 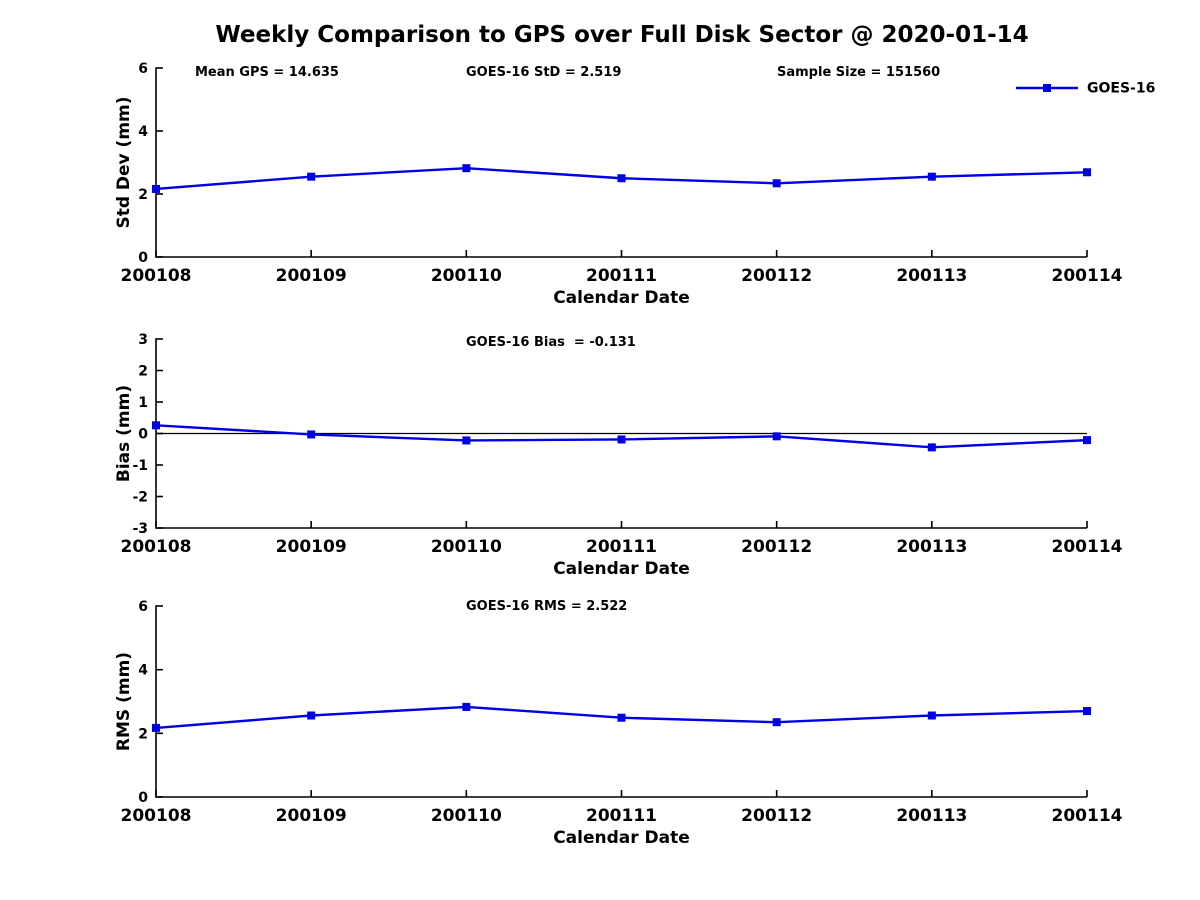 What do you see at coordinates (543, 72) in the screenshot?
I see `chart-annotation: GOES-16 StD = 2.519` at bounding box center [543, 72].